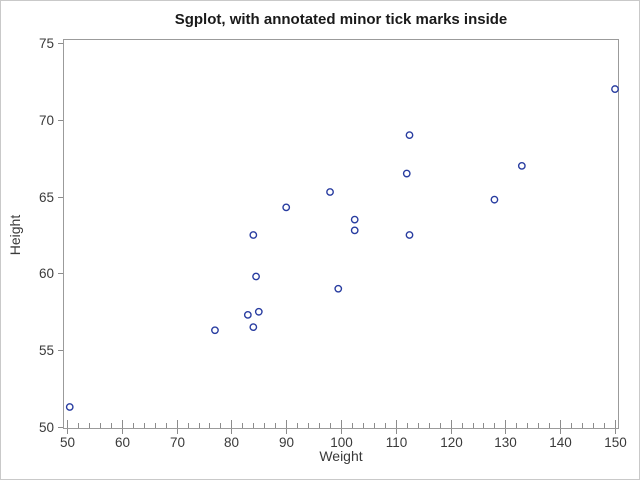  What do you see at coordinates (341, 456) in the screenshot?
I see `x-axis-label: Weight` at bounding box center [341, 456].